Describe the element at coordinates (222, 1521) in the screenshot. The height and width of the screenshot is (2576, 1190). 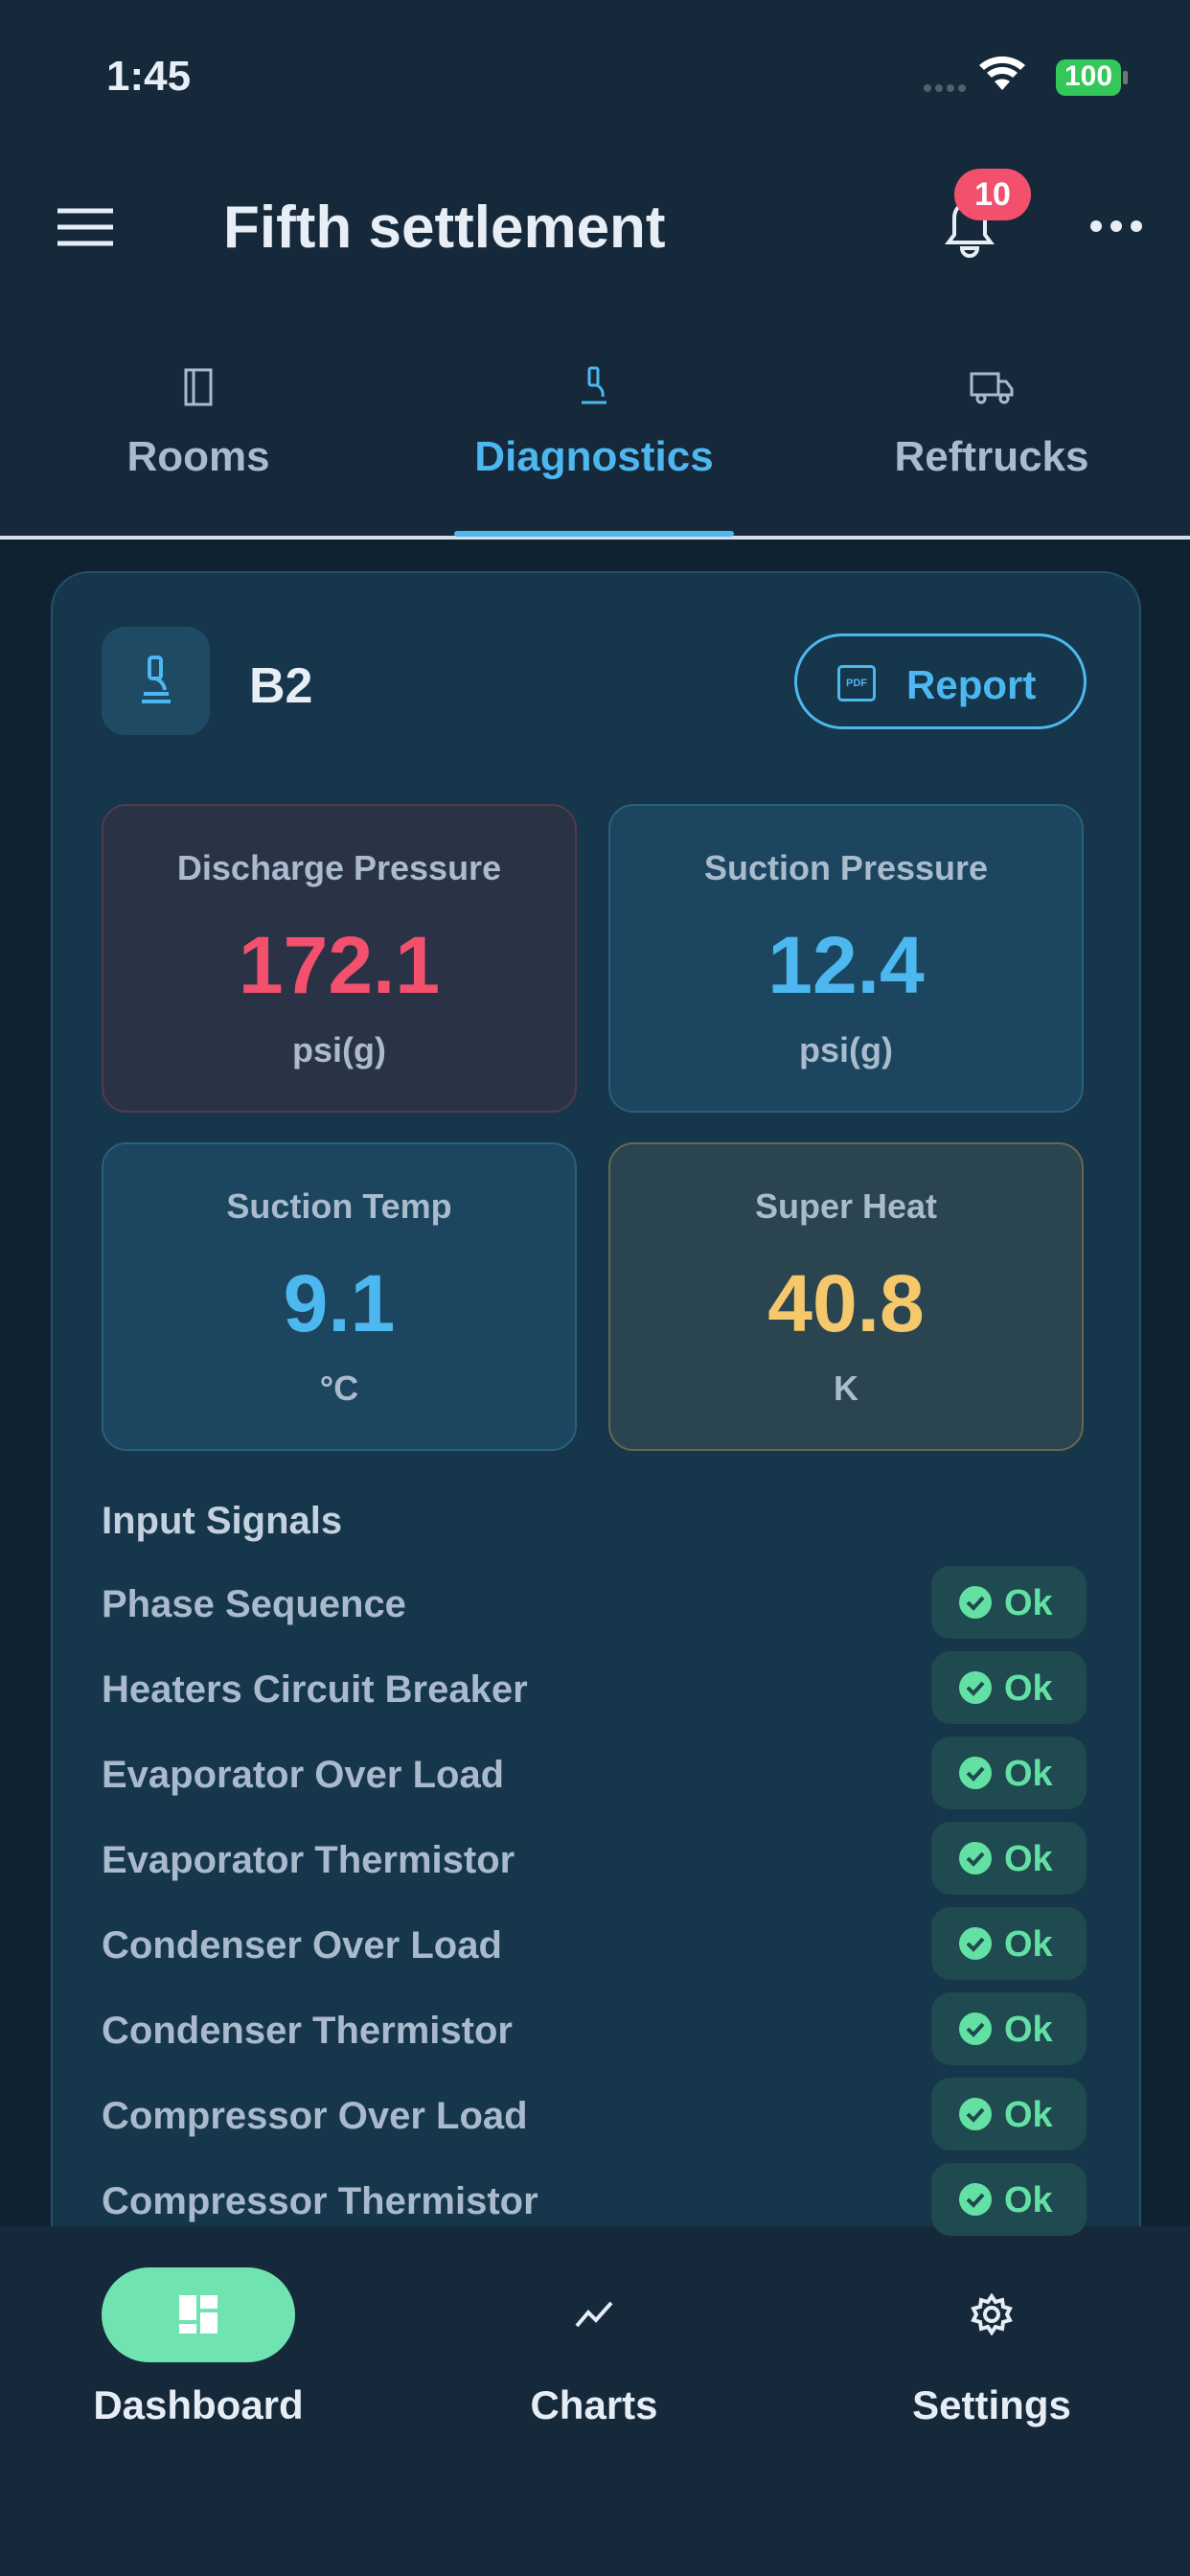
I see `signals-title: Input Signals` at that location.